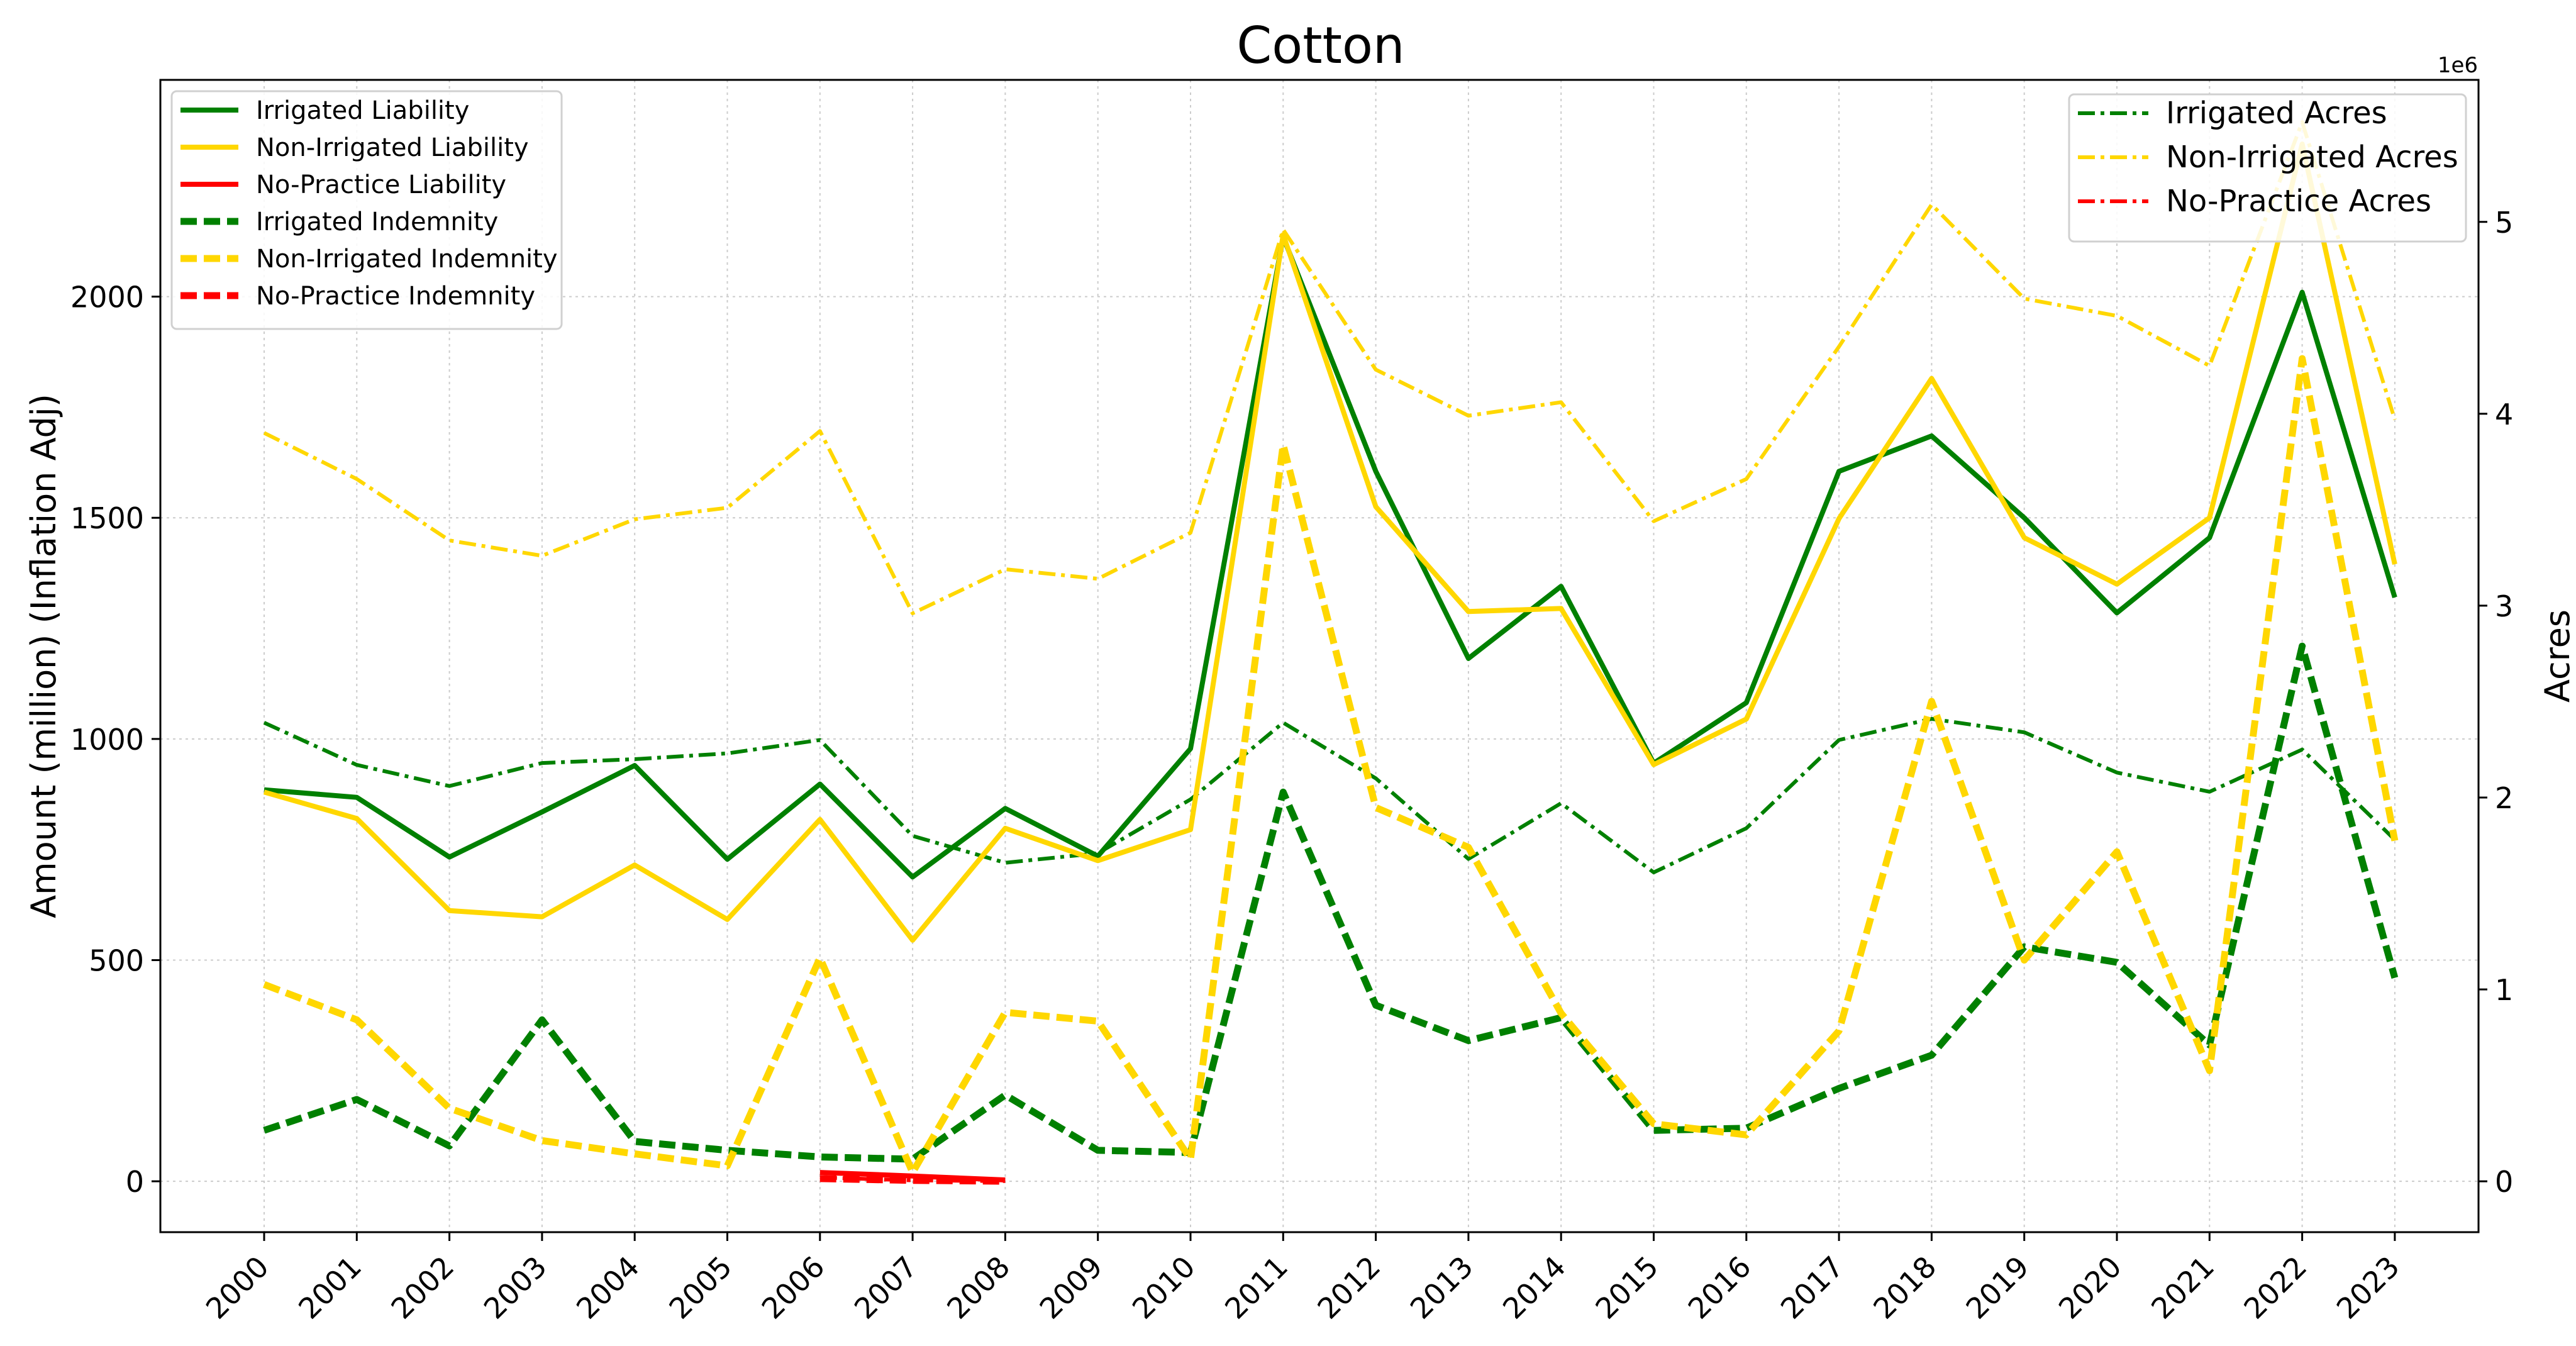 The width and height of the screenshot is (2576, 1346). I want to click on x-tick-label: 2015, so click(1627, 1288).